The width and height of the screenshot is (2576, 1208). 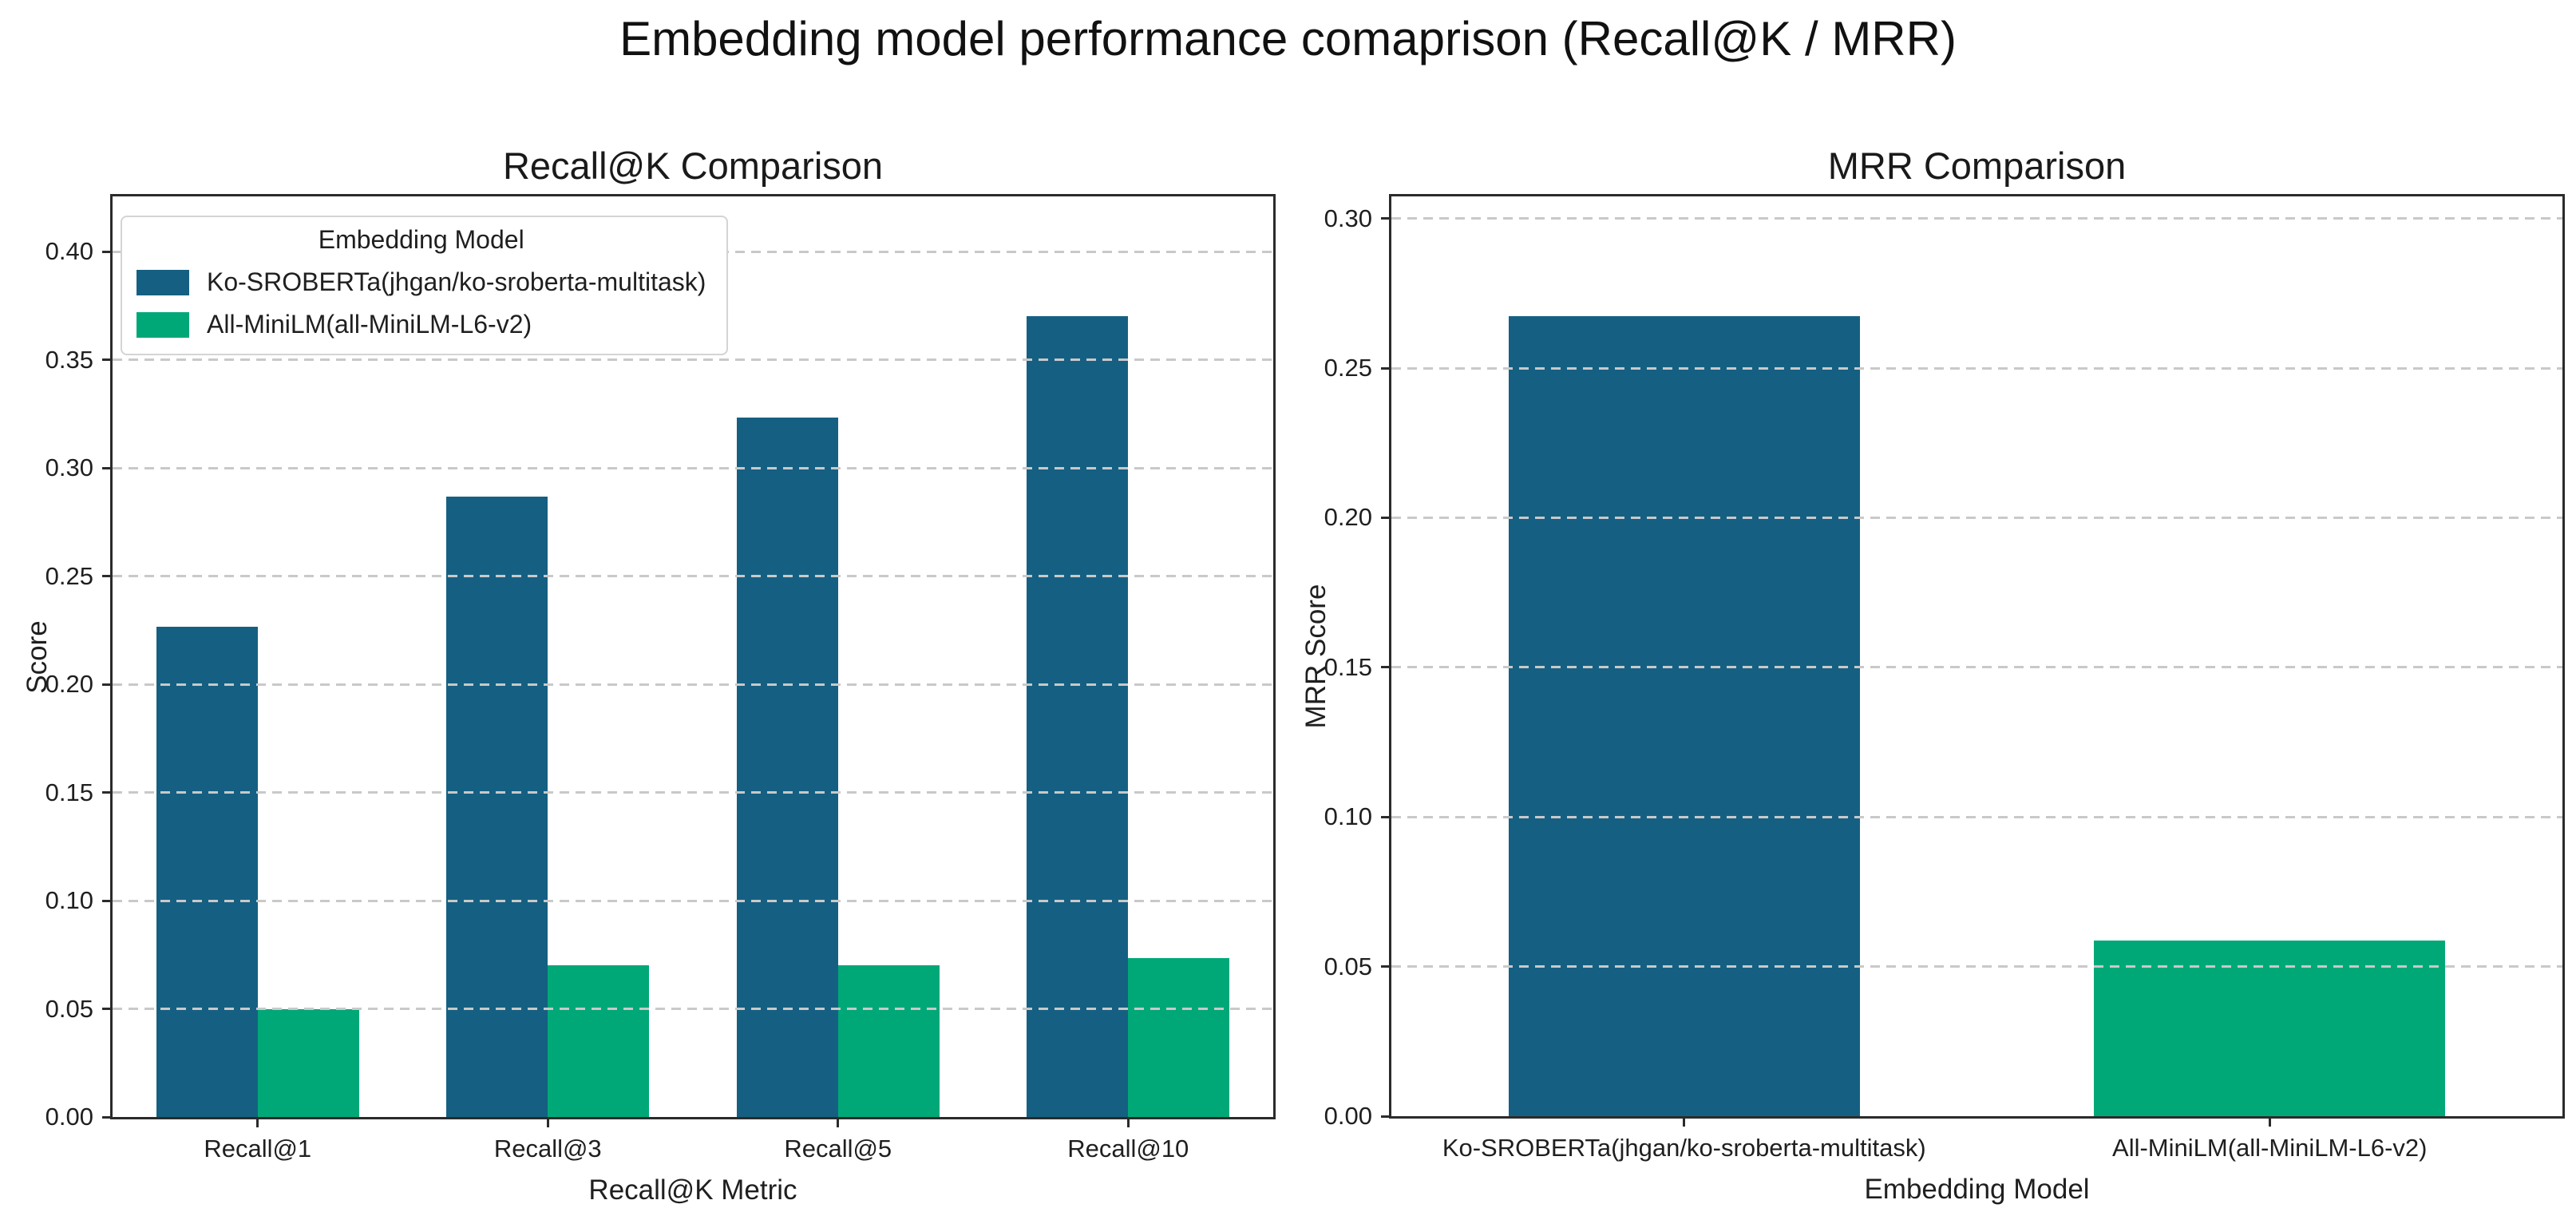 What do you see at coordinates (1684, 1148) in the screenshot?
I see `x-tick-label: Ko-SROBERTa(jhgan/ko-sroberta-multitask)` at bounding box center [1684, 1148].